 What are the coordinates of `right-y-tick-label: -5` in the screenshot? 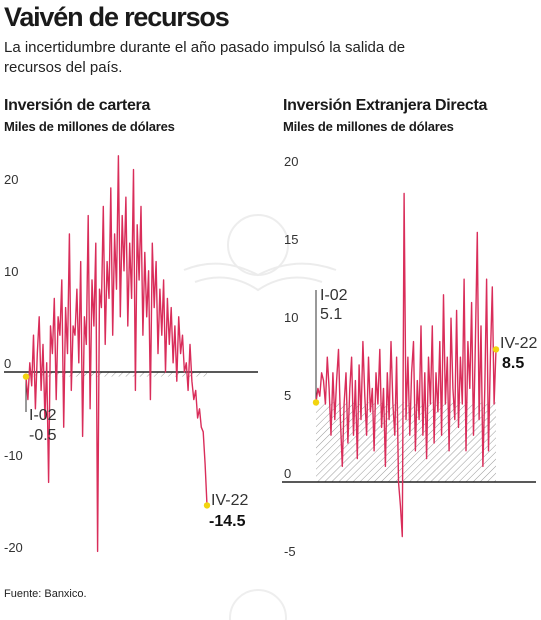 It's located at (290, 551).